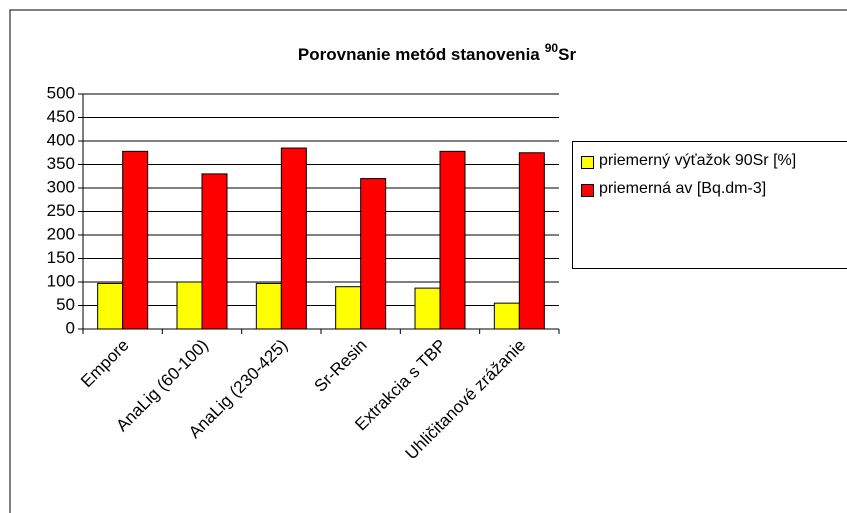 The width and height of the screenshot is (847, 513). Describe the element at coordinates (567, 54) in the screenshot. I see `title-end: Sr` at that location.